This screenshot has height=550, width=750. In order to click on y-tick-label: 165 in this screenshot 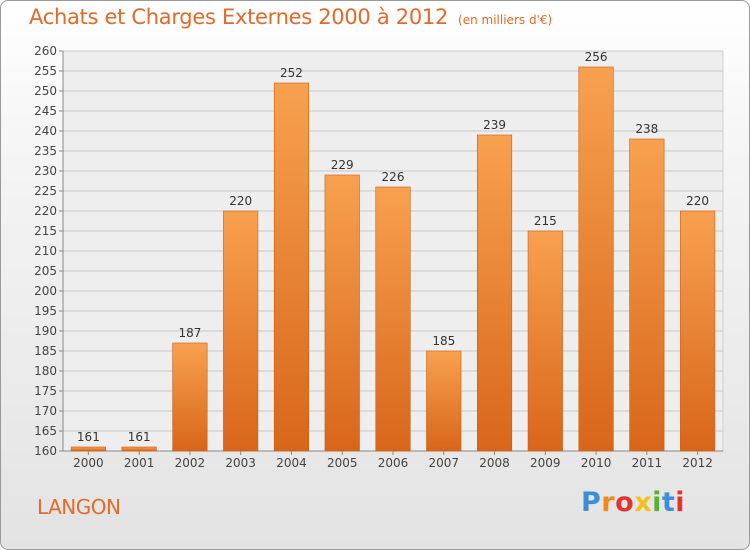, I will do `click(45, 431)`.